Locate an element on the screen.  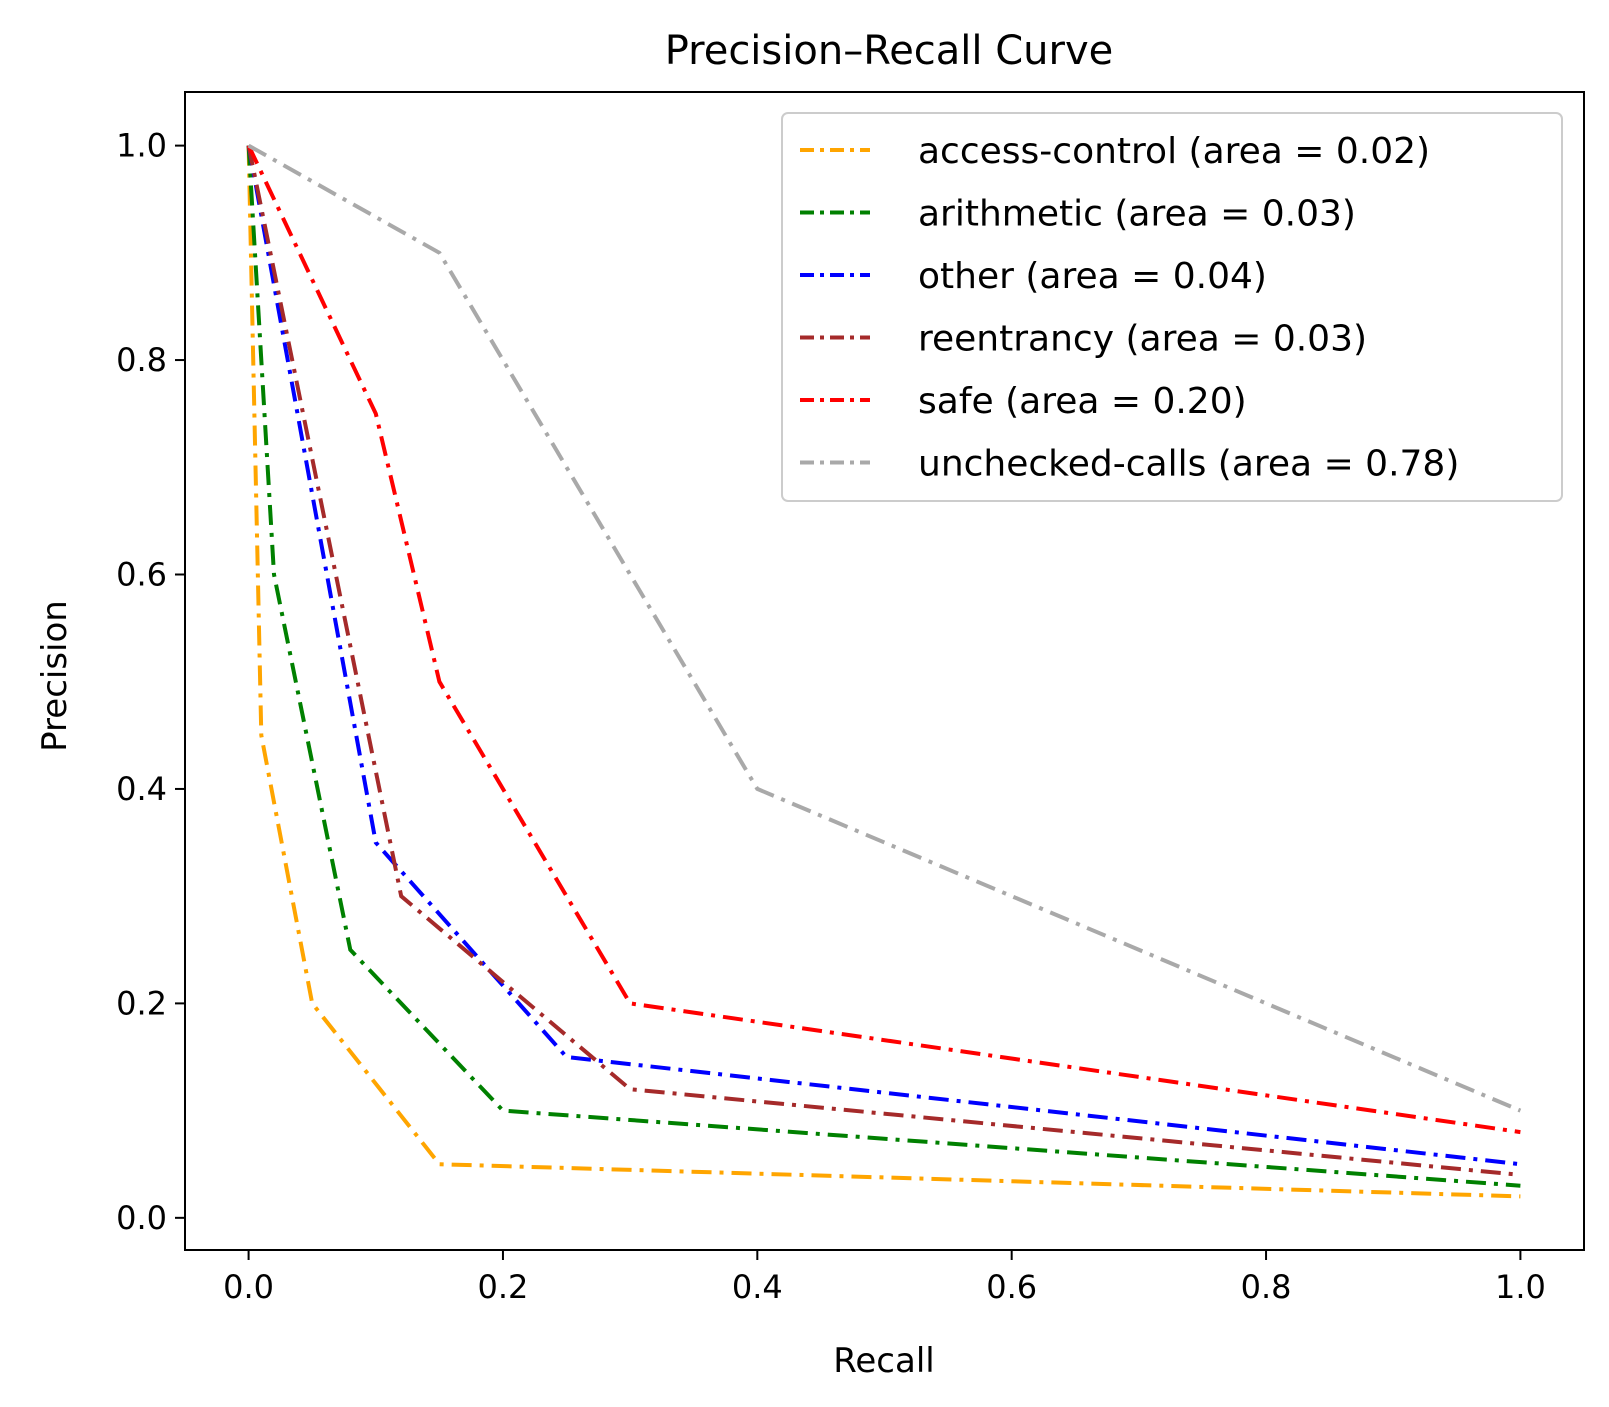
y-tick-label: 0.8 is located at coordinates (141, 360).